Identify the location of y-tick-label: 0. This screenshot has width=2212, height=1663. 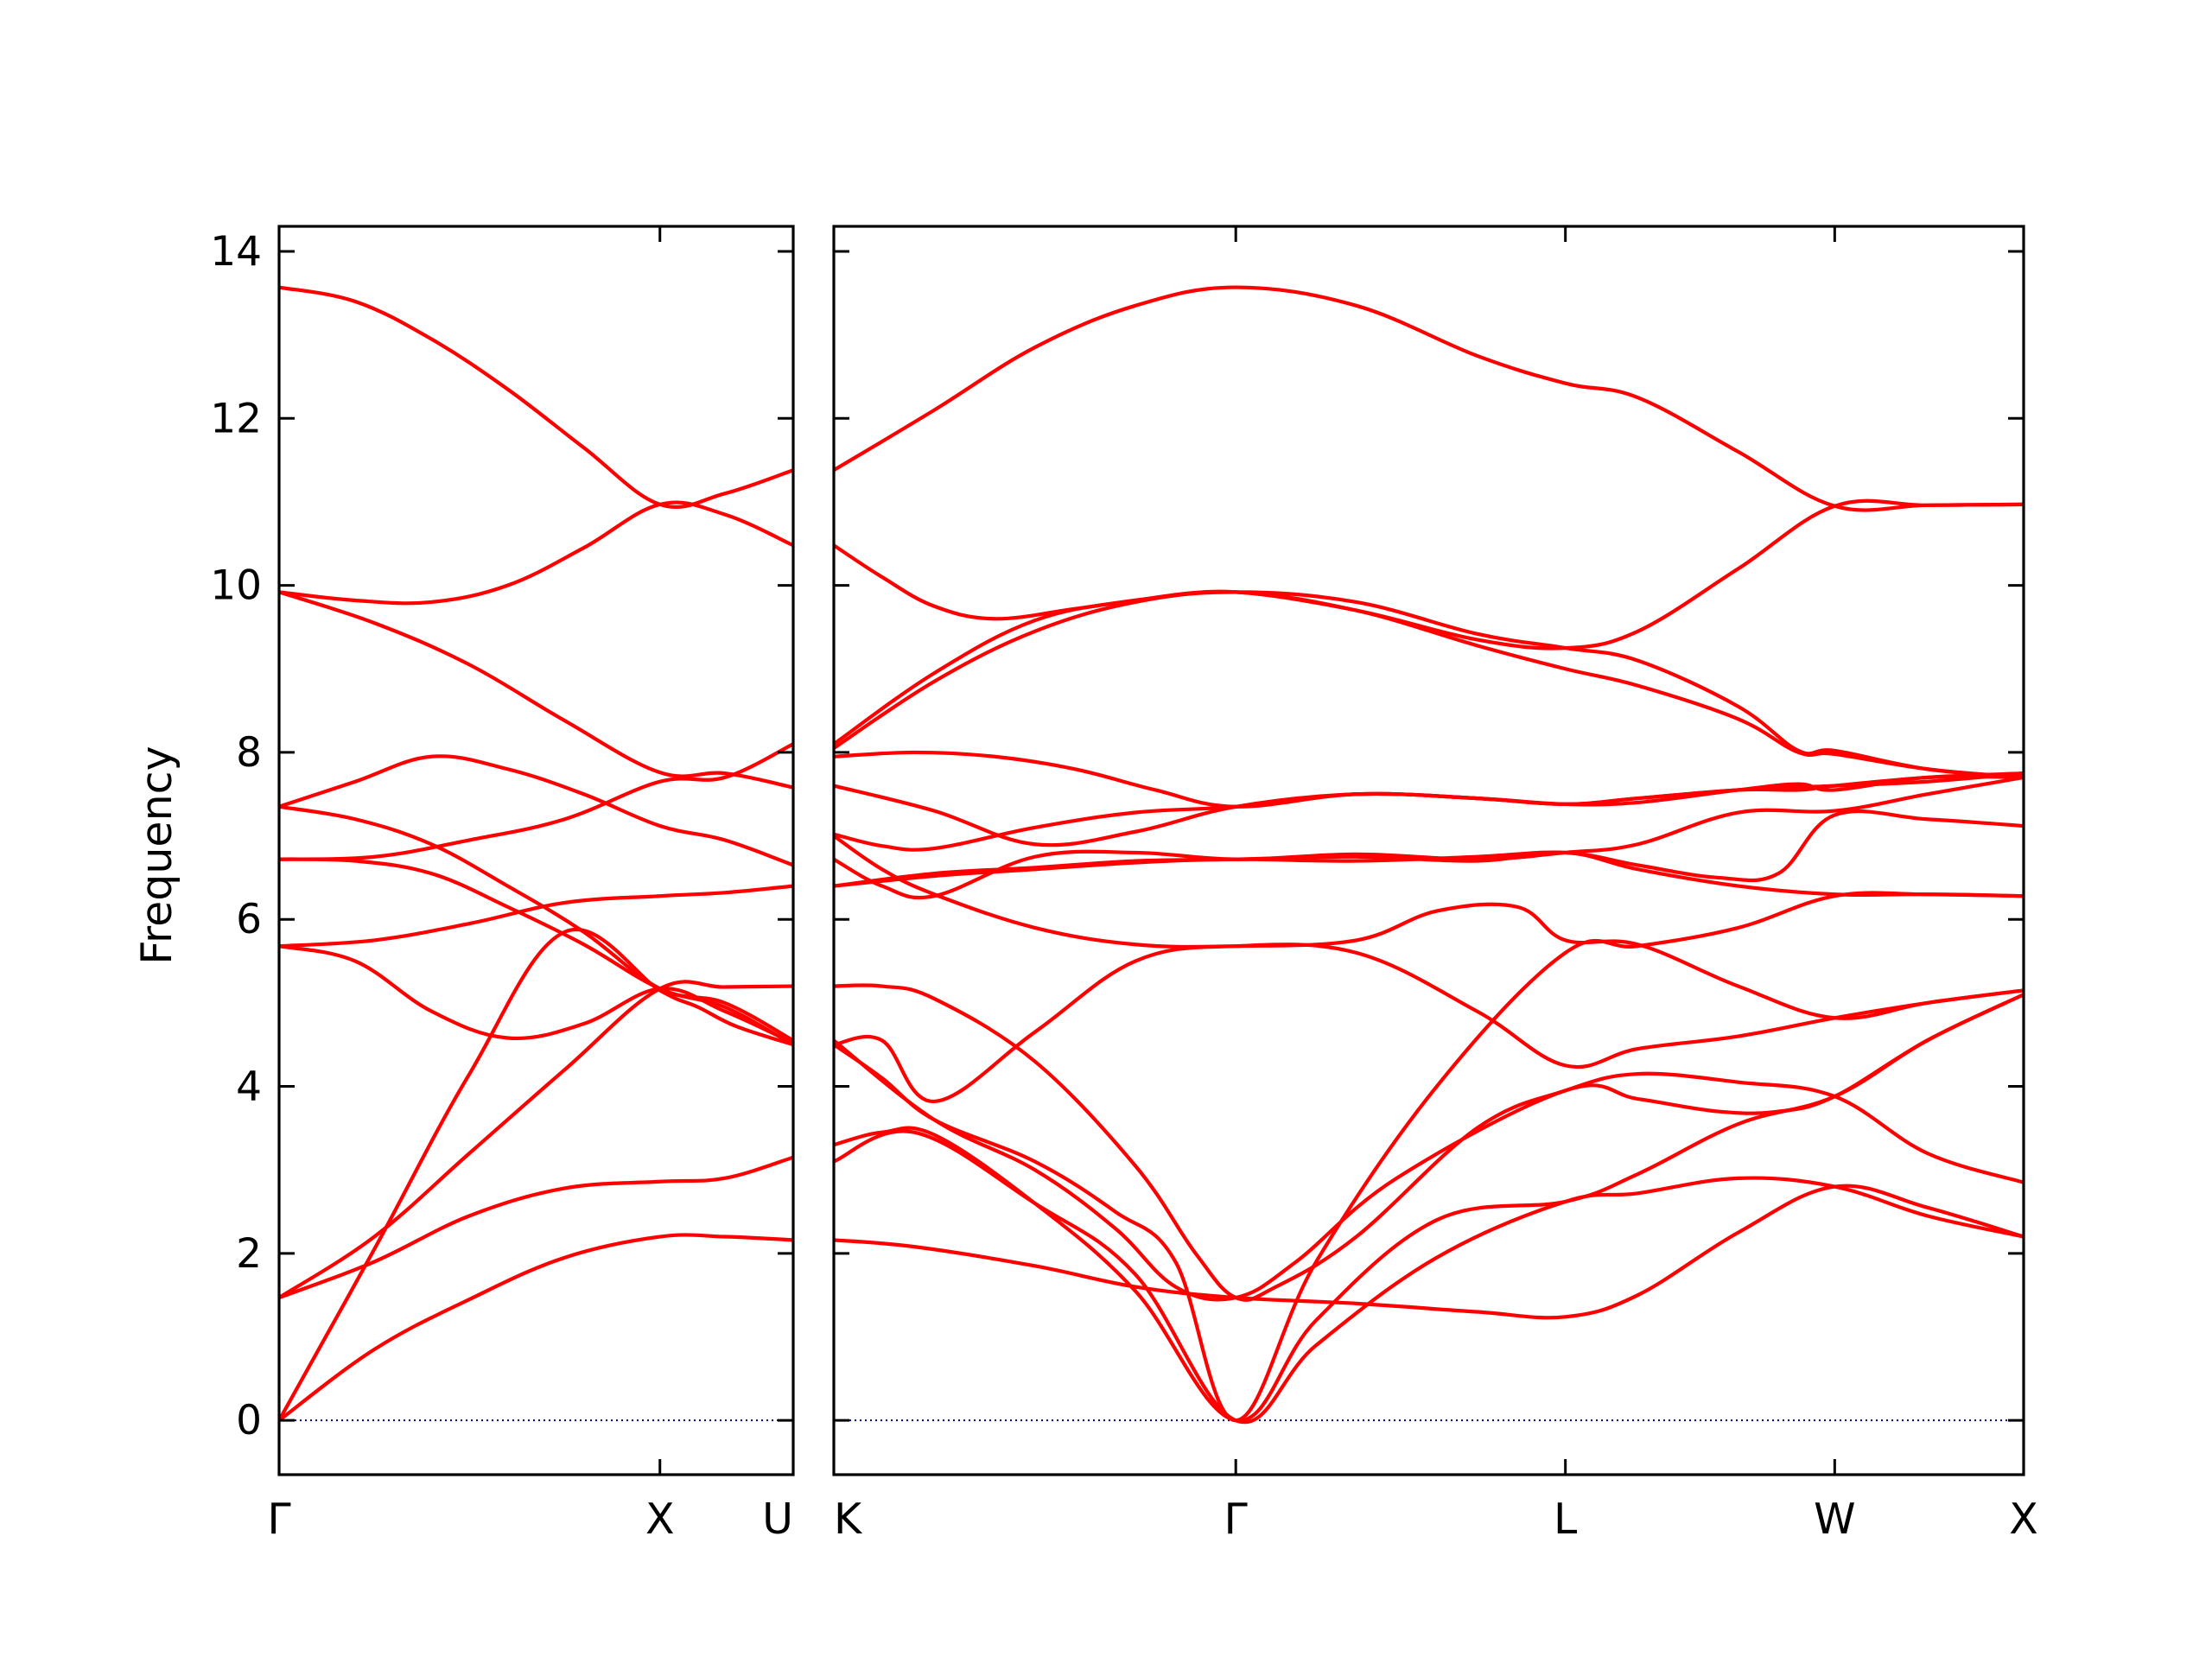
(249, 1420).